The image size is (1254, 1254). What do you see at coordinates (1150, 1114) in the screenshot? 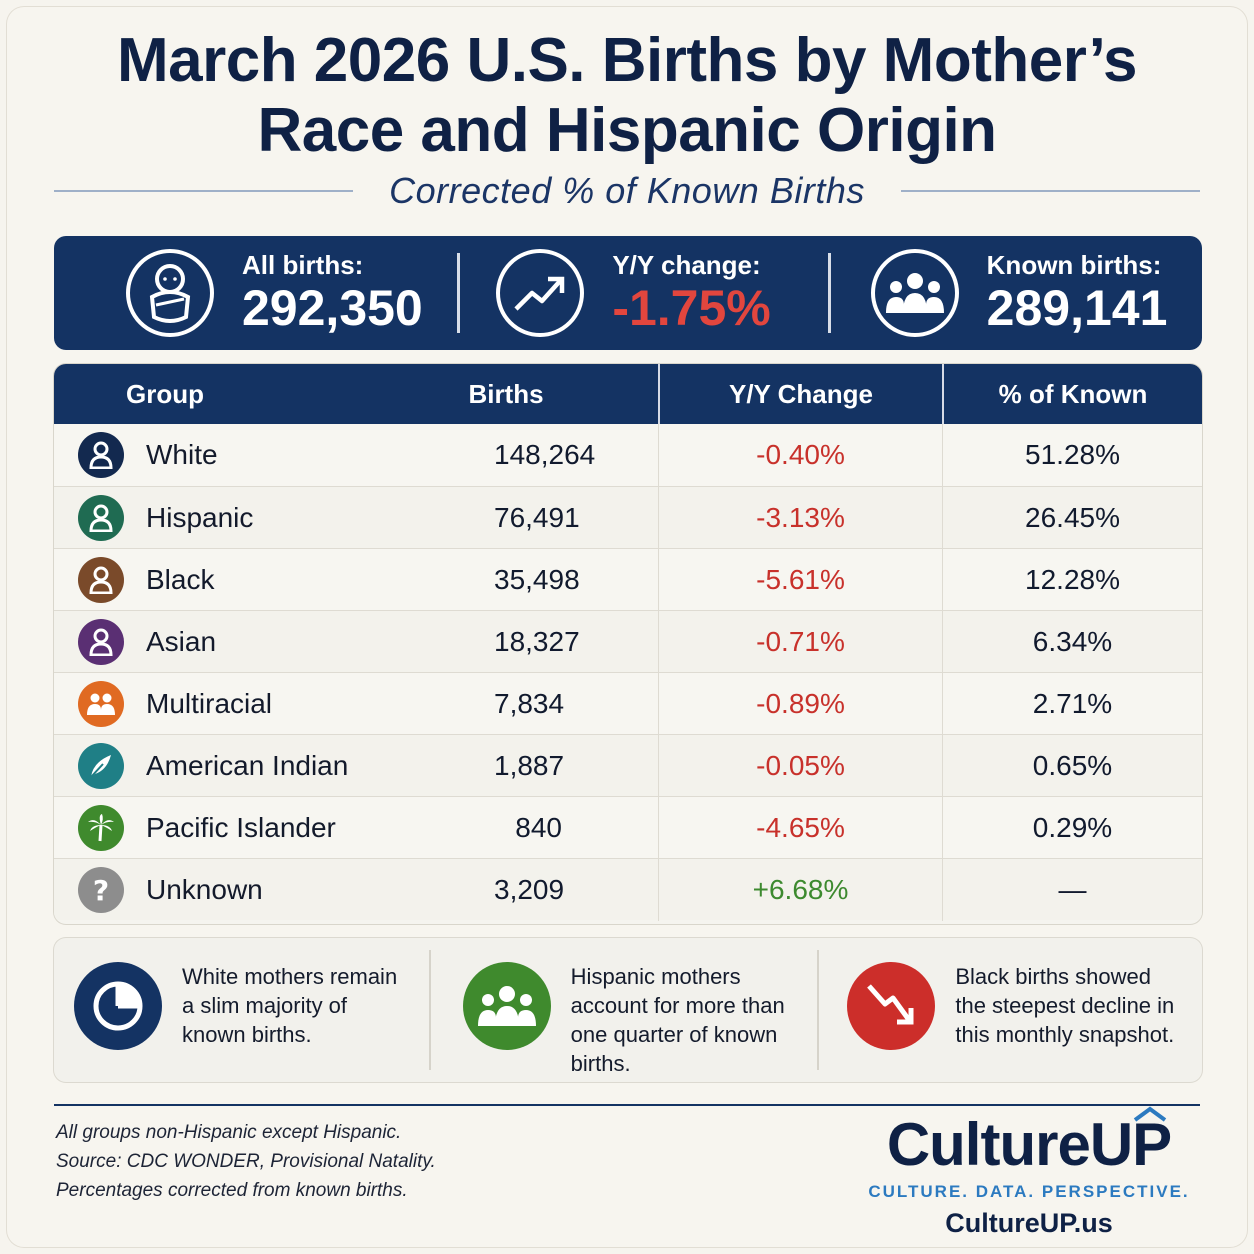
I see `chevron-up-icon` at bounding box center [1150, 1114].